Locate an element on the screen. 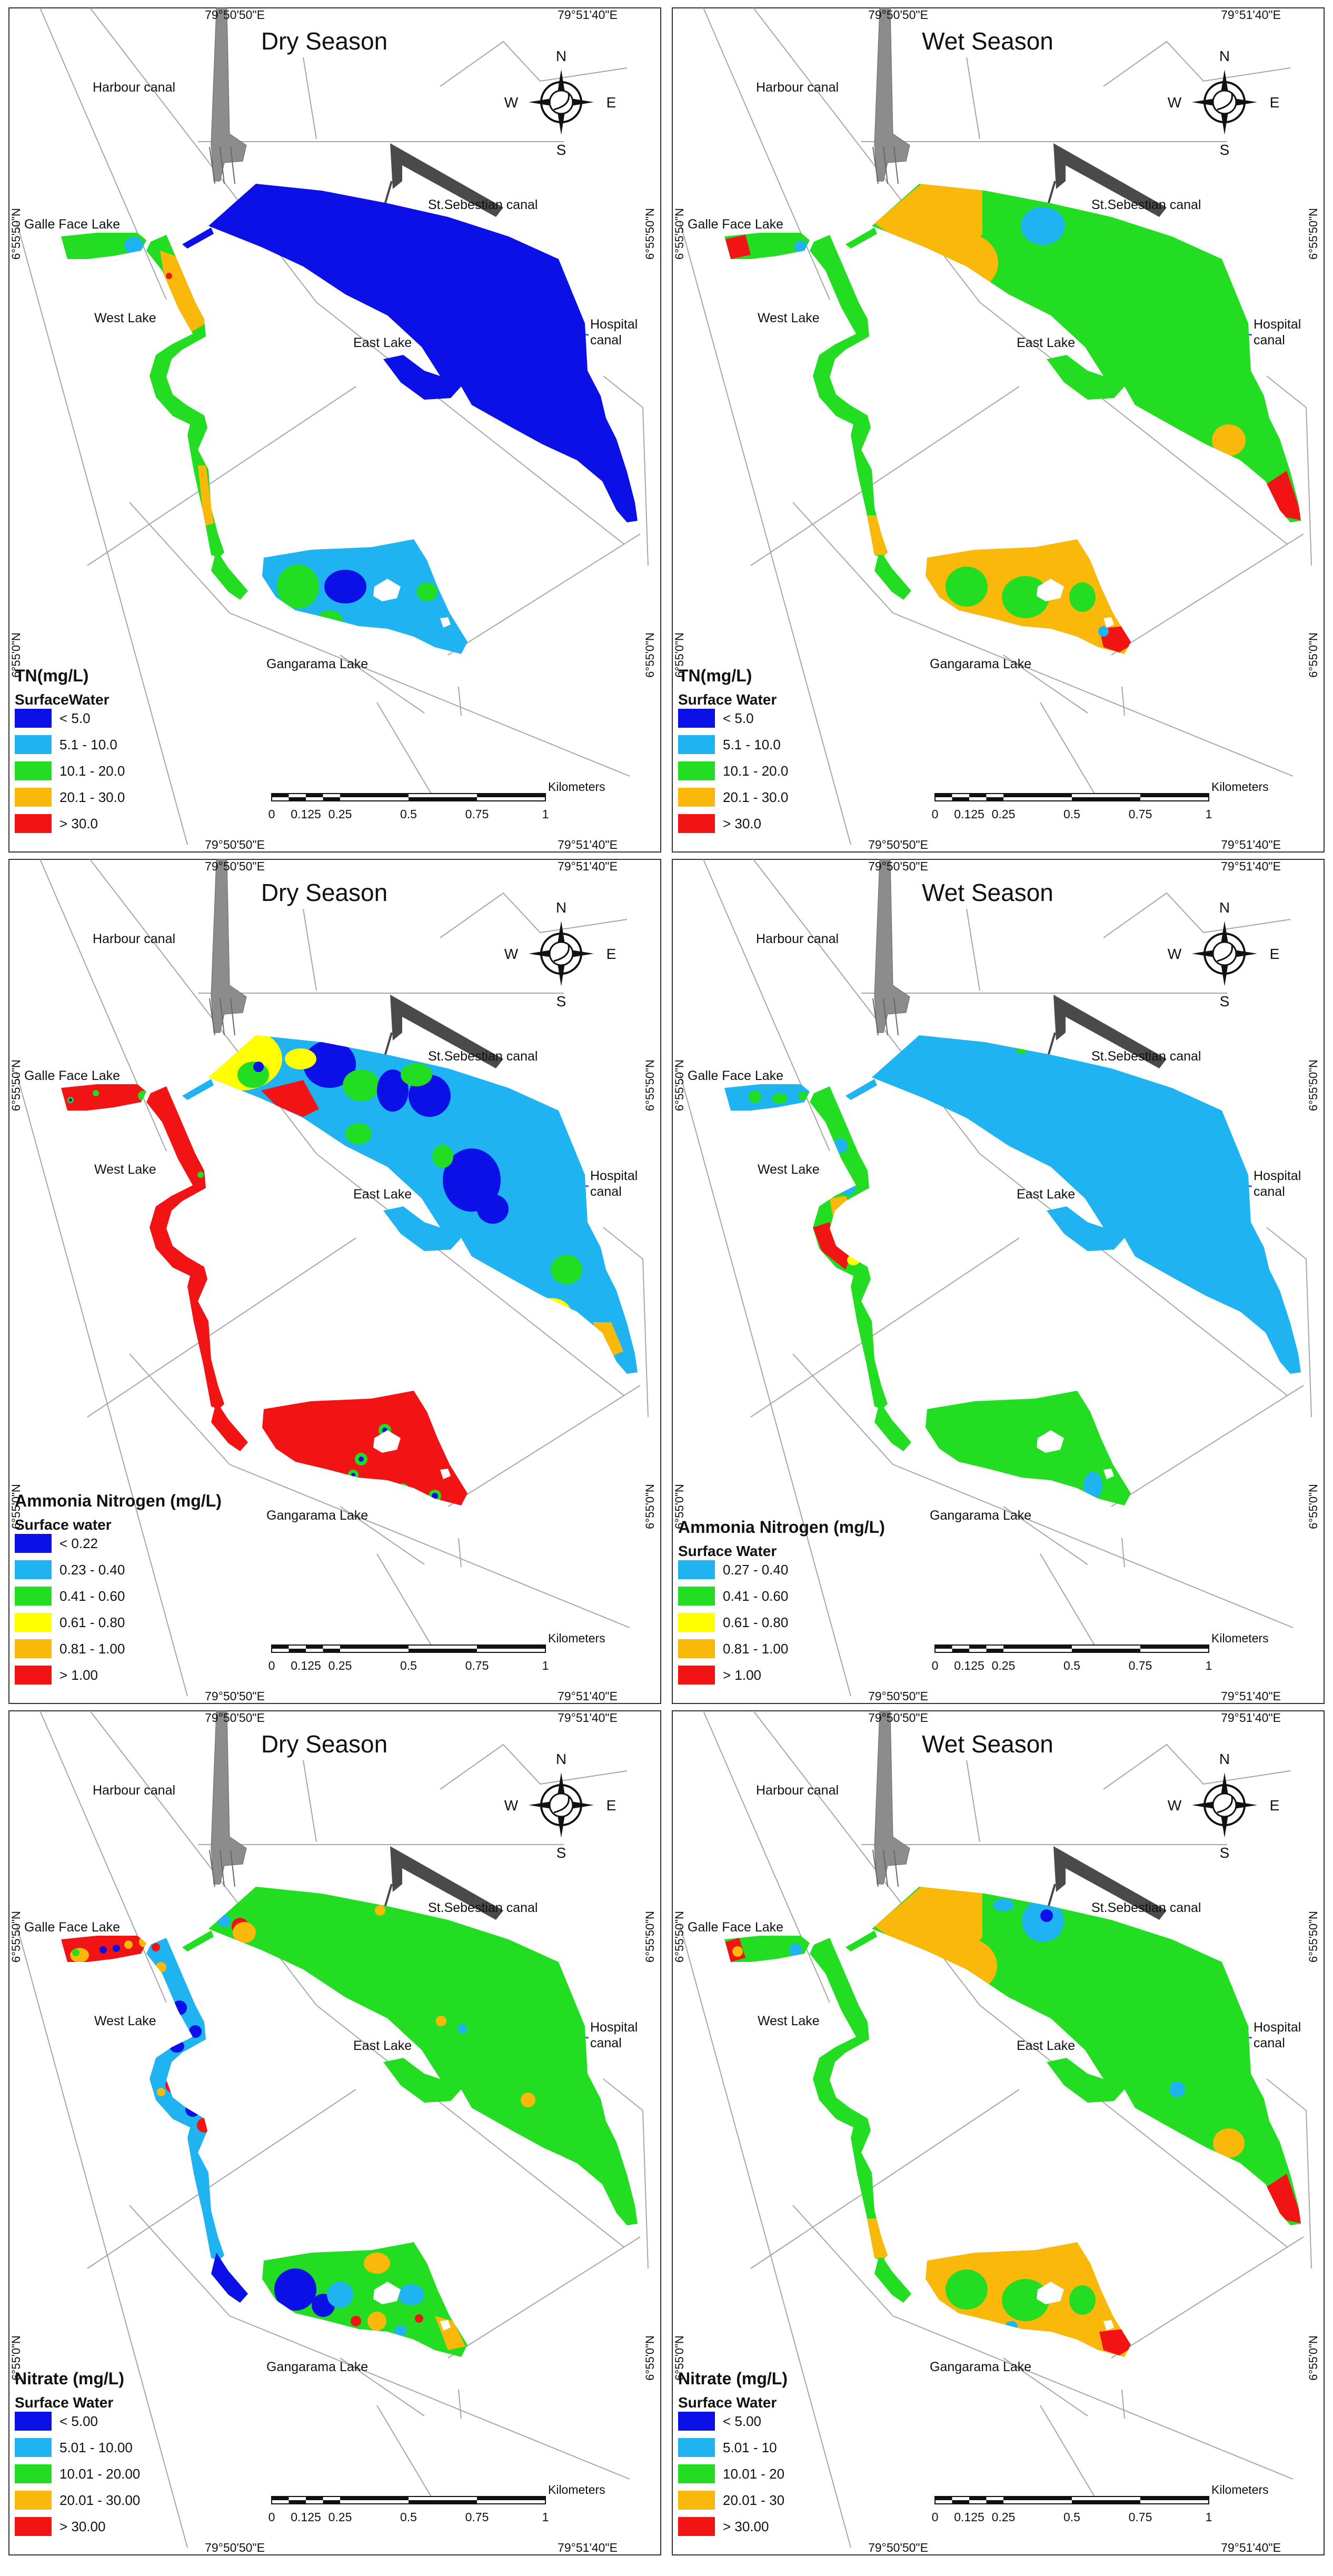 The height and width of the screenshot is (2576, 1333). lake-zone-el is located at coordinates (423, 1204).